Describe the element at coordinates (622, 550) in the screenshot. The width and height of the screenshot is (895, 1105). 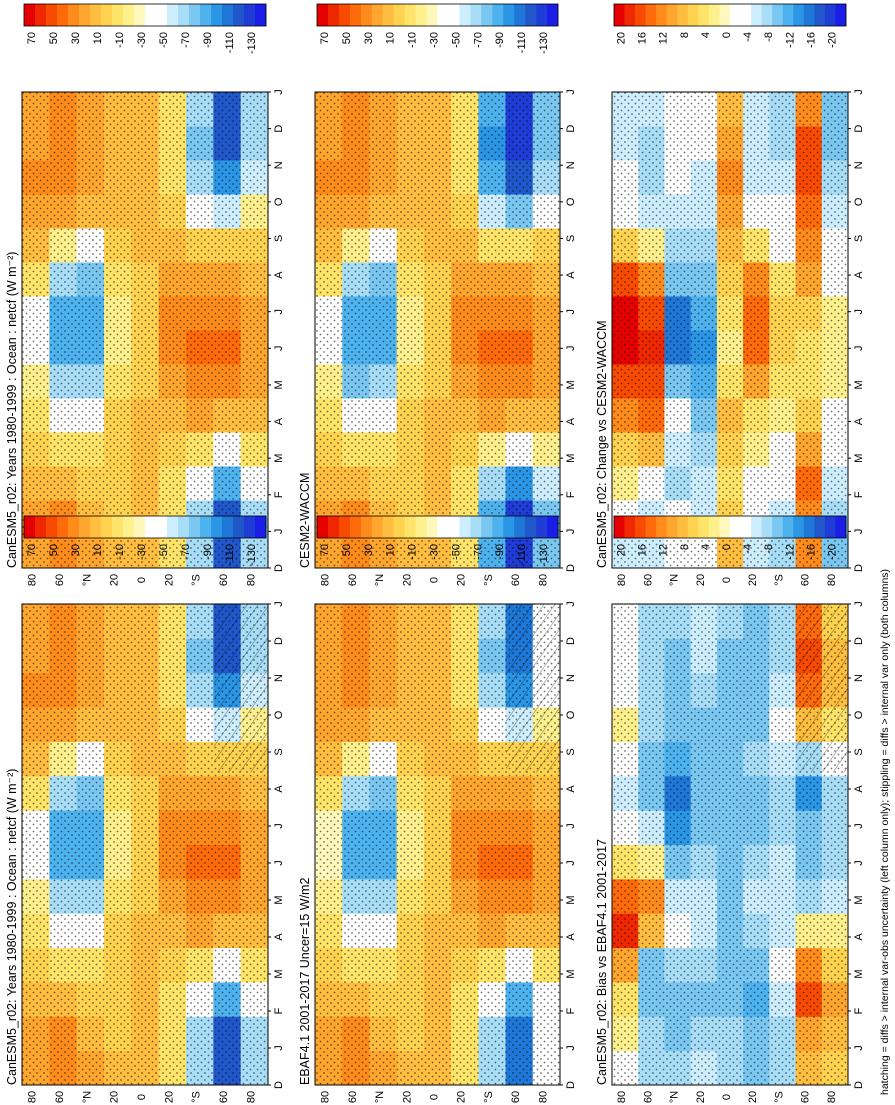
I see `colorbar-label: 20` at that location.